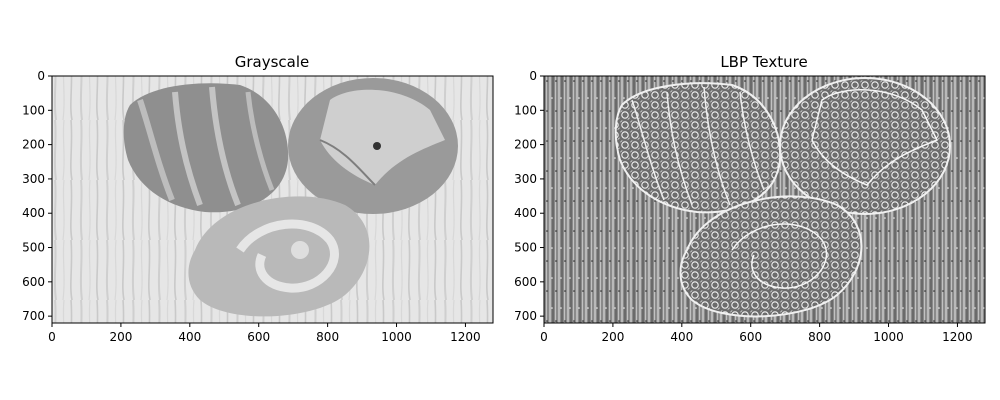 This screenshot has width=1000, height=400. I want to click on grayscale-x-tick-label: 400, so click(189, 337).